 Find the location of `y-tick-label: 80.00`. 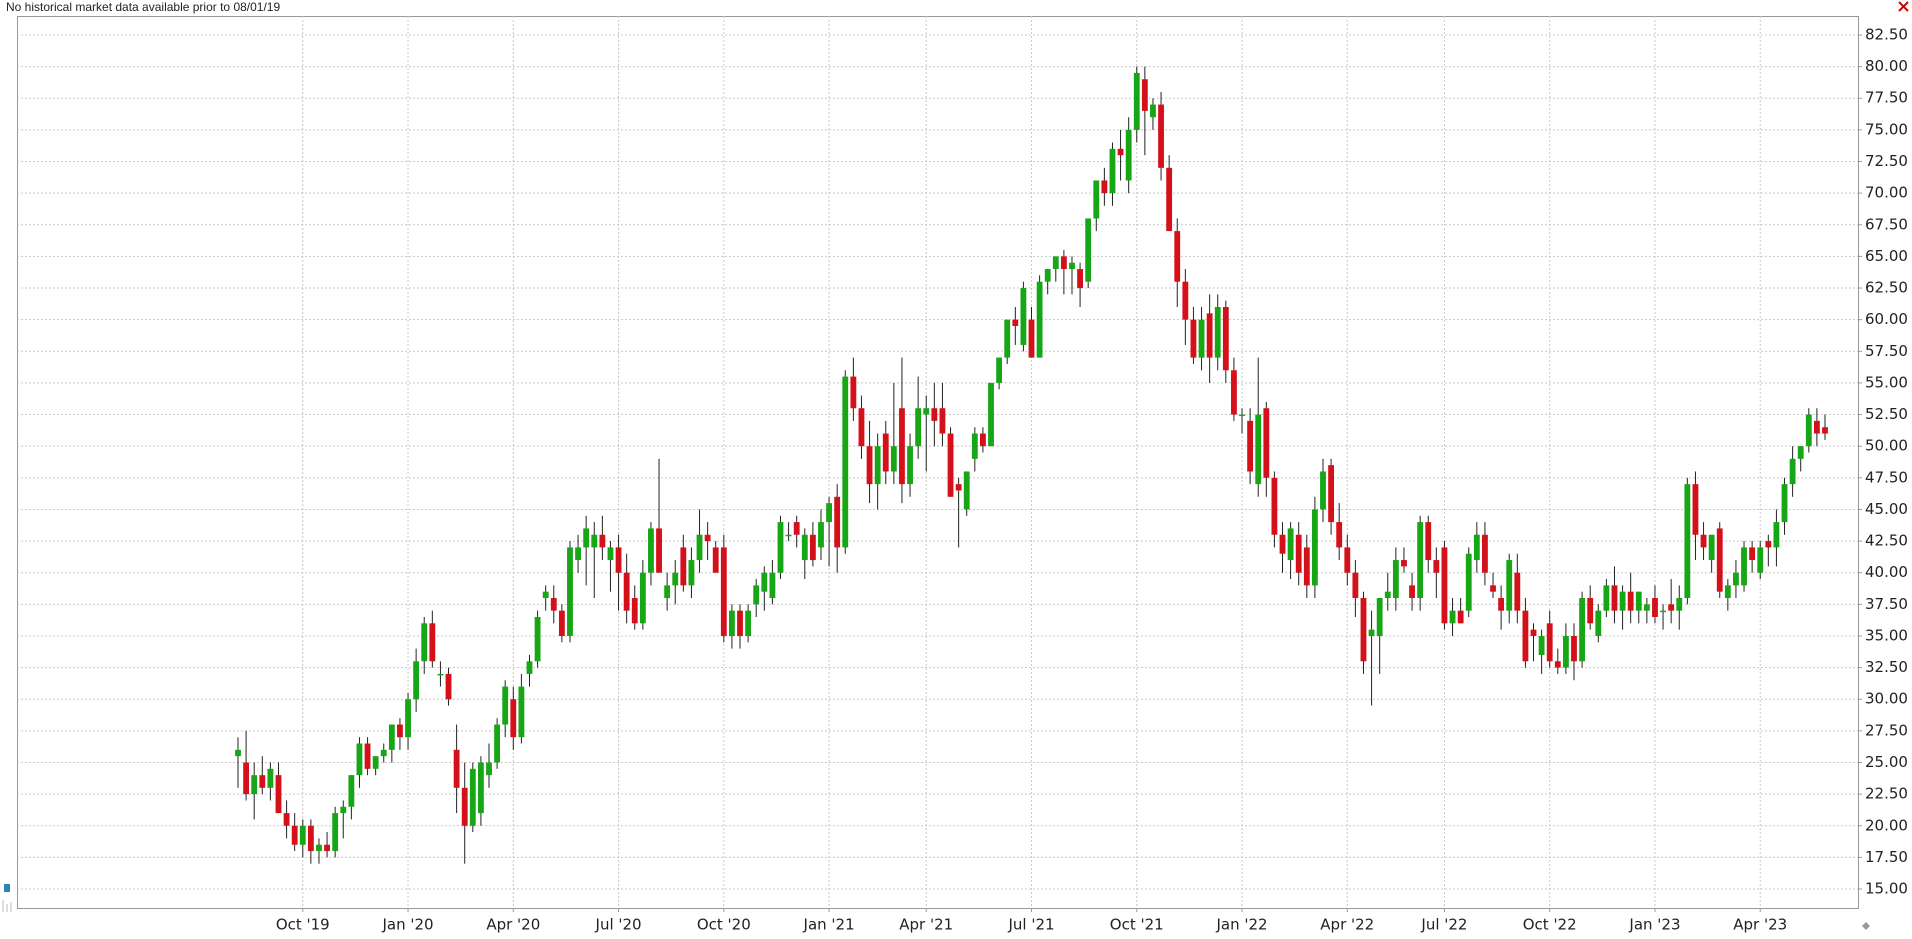

y-tick-label: 80.00 is located at coordinates (1886, 66).